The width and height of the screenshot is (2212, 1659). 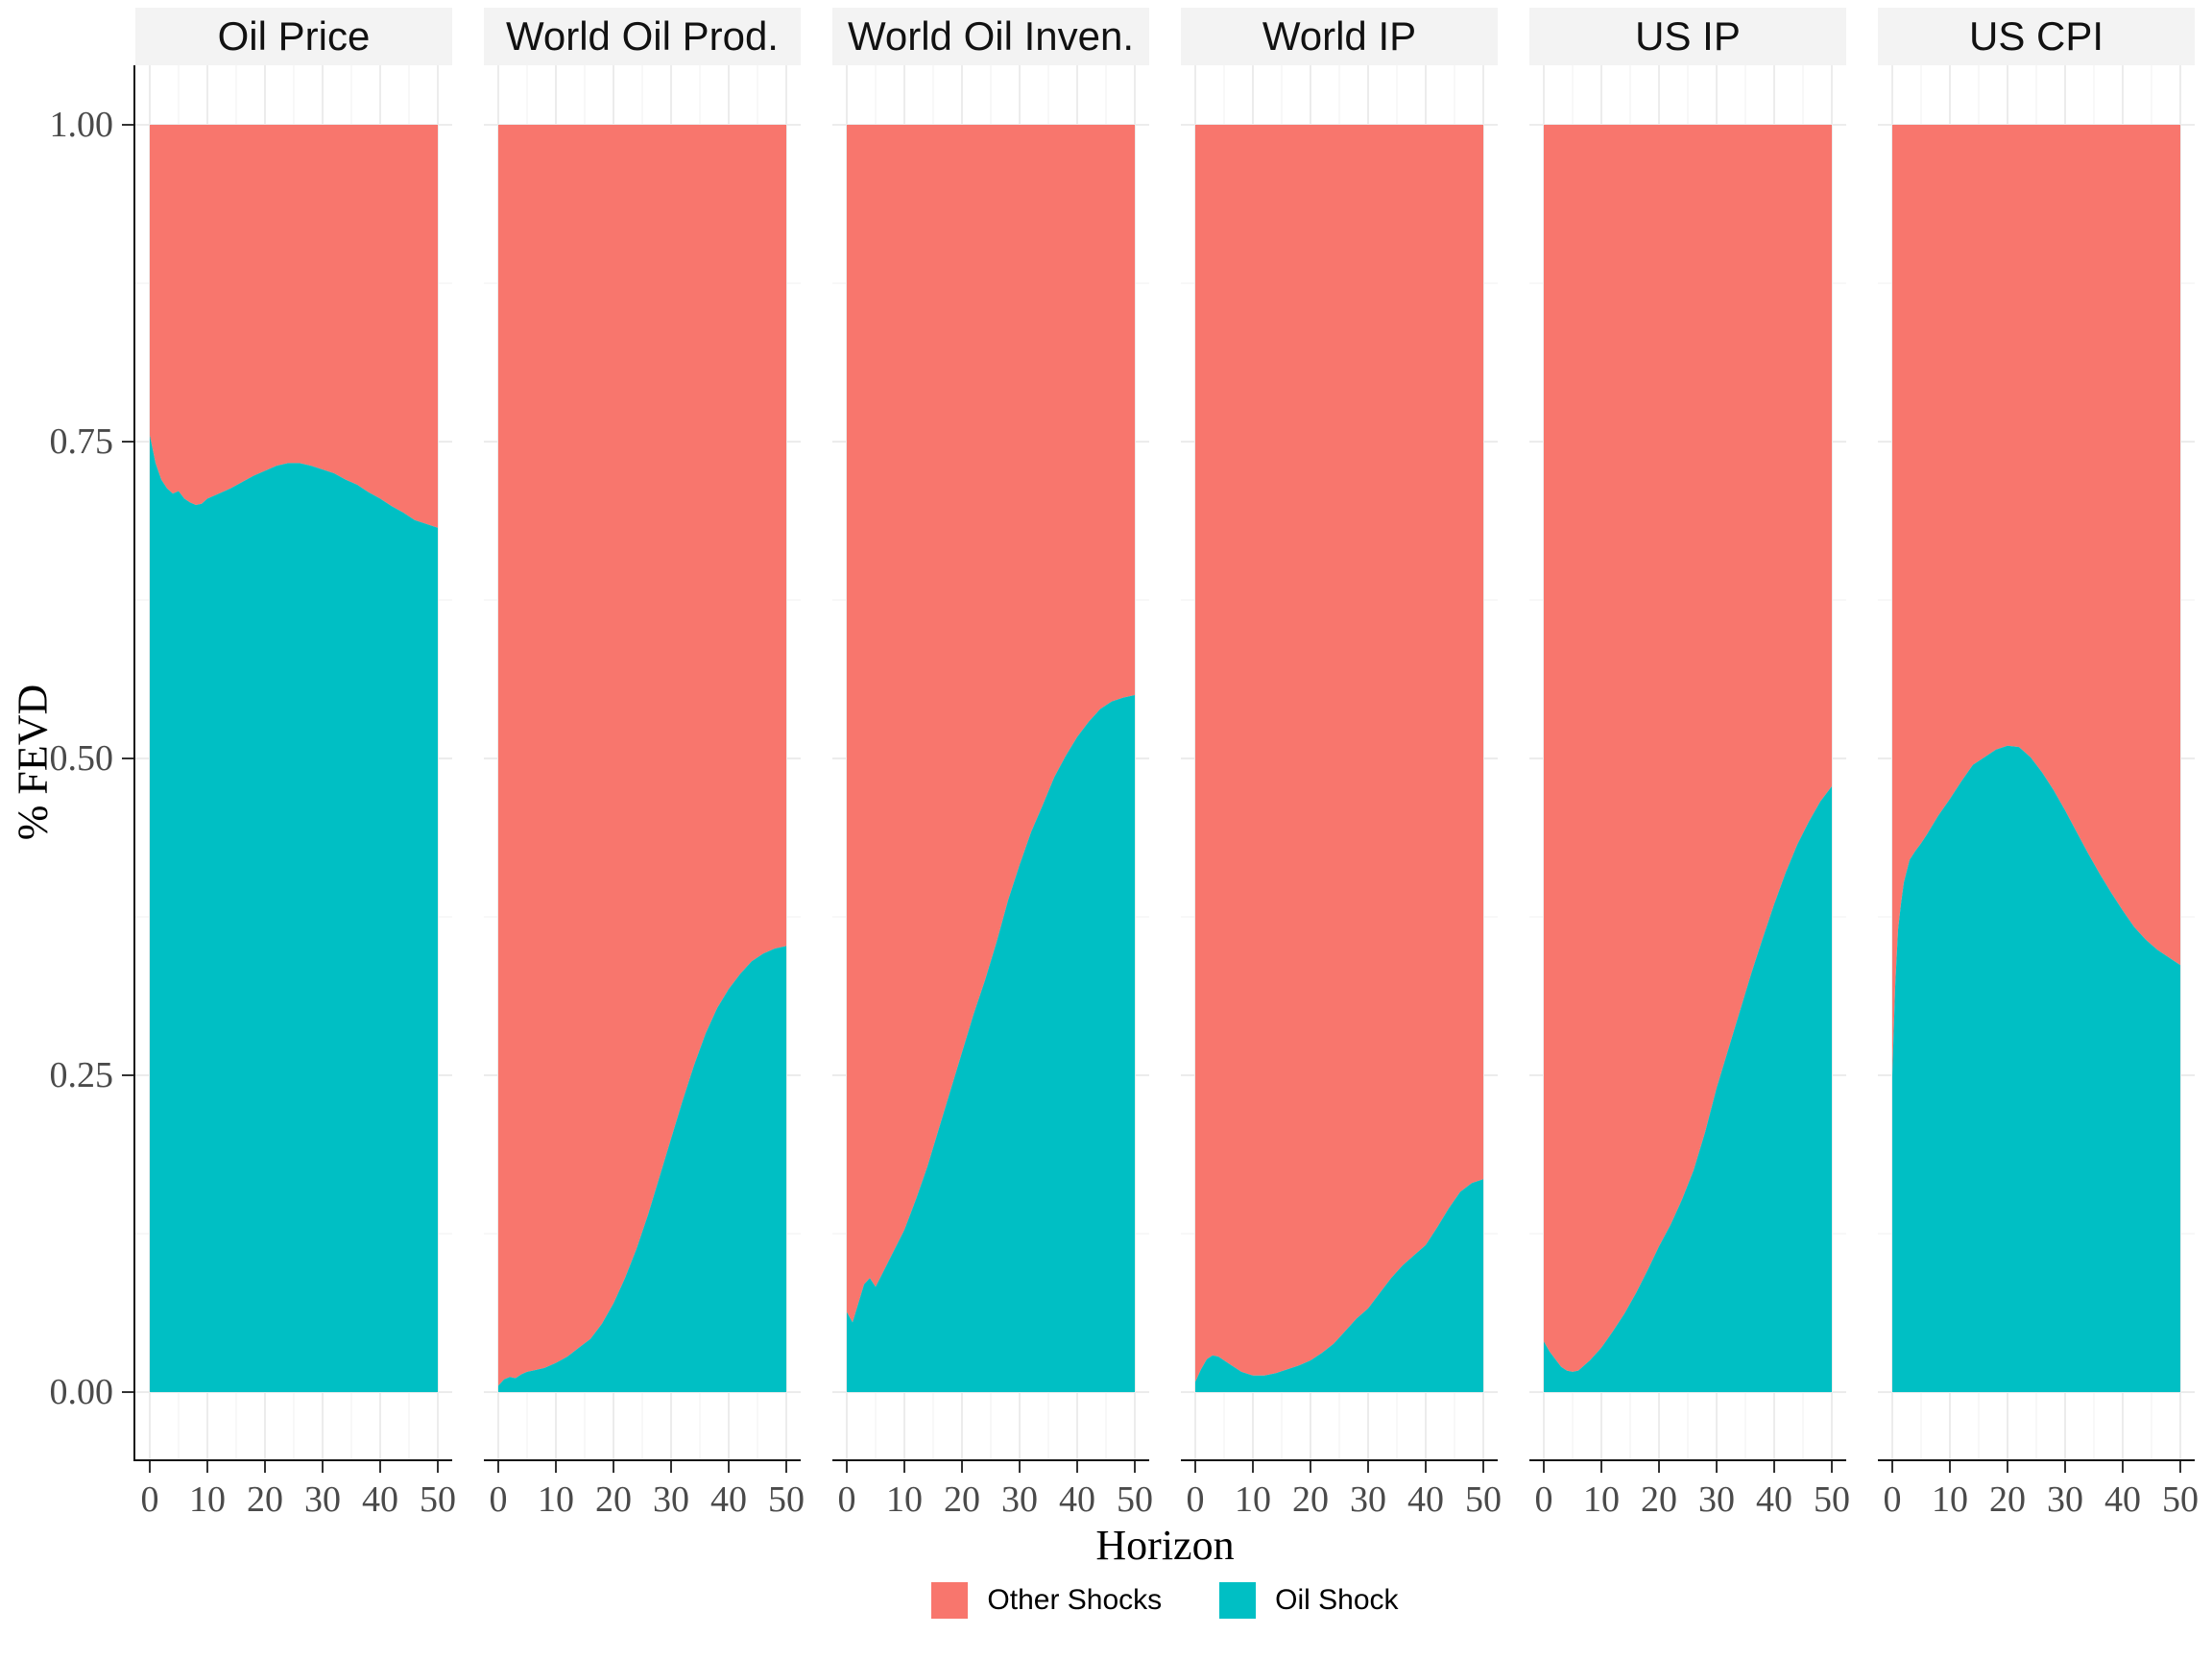 I want to click on legend-label: Other Shocks, so click(x=1075, y=1600).